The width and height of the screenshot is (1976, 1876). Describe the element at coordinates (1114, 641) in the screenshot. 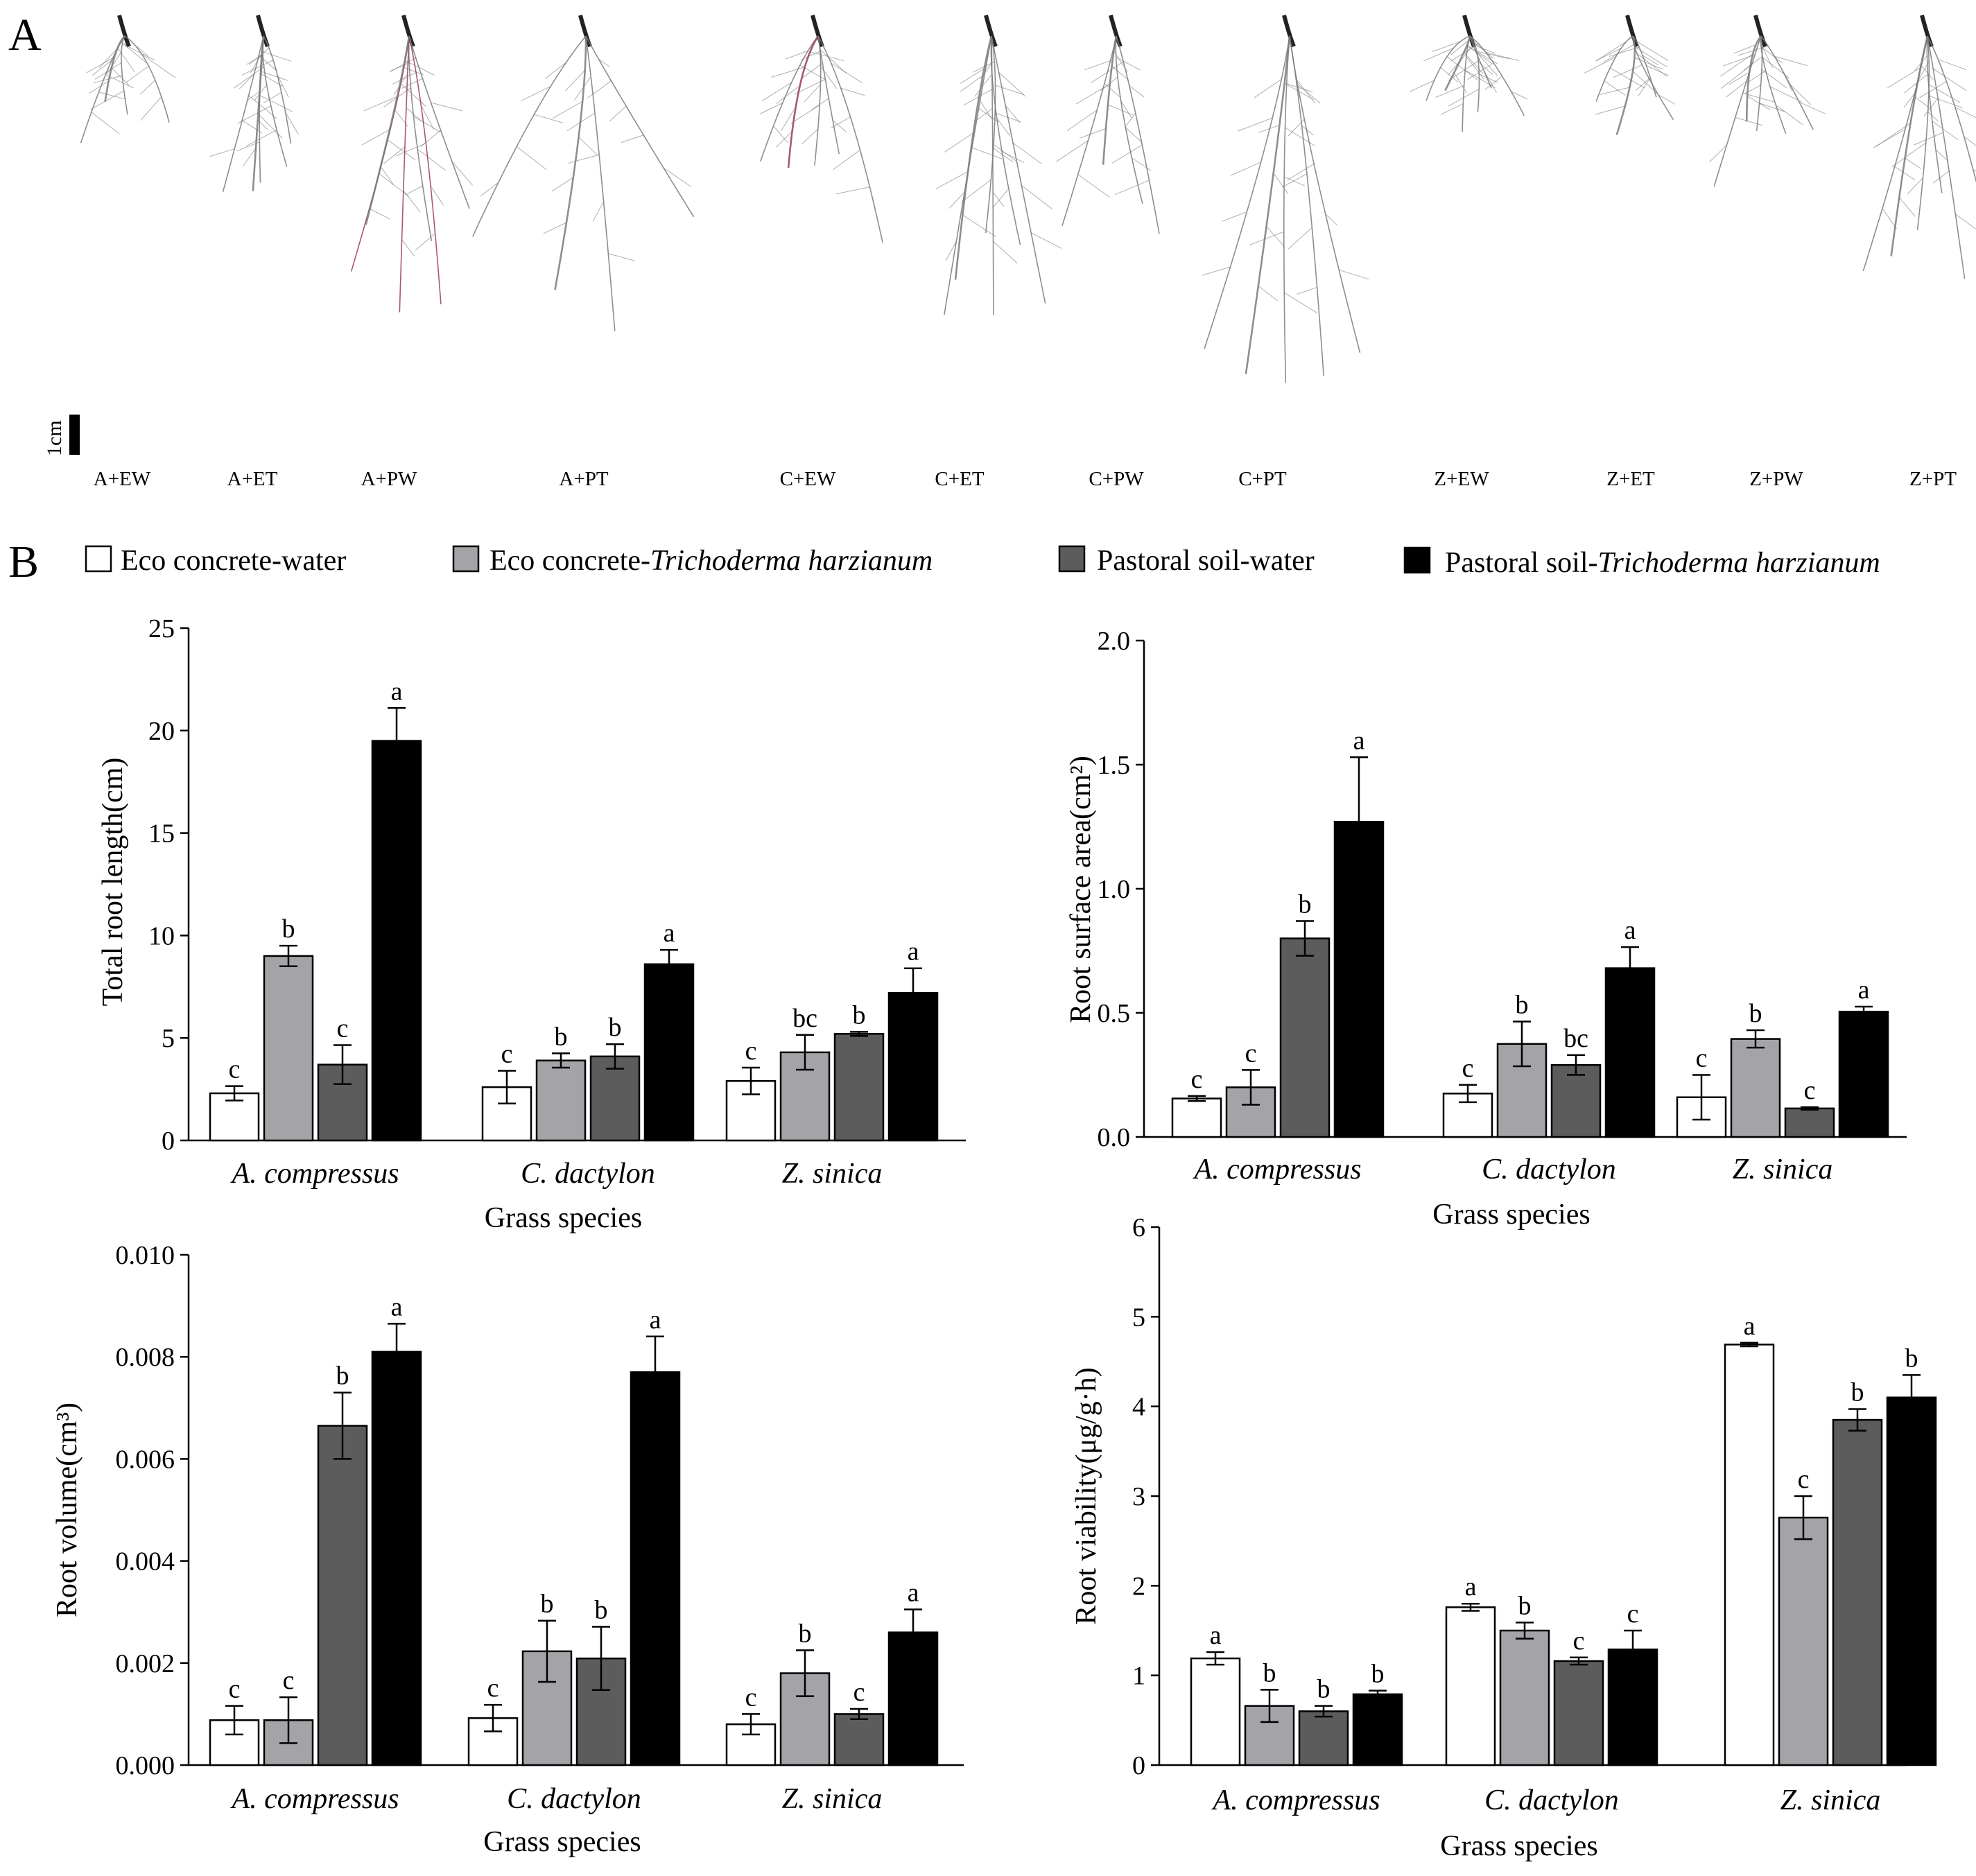

I see `y-tick-label: 2.0` at that location.